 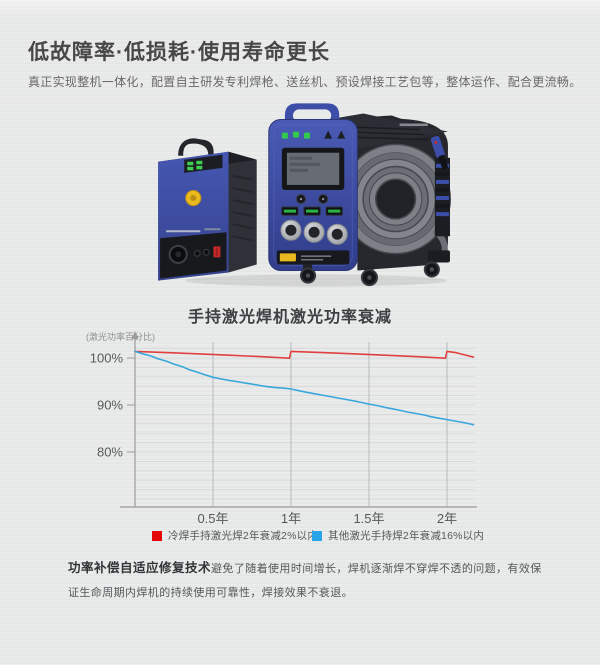 I want to click on legend-item-other-laser: 其他激光手持焊2年衰减16%以内, so click(x=398, y=535).